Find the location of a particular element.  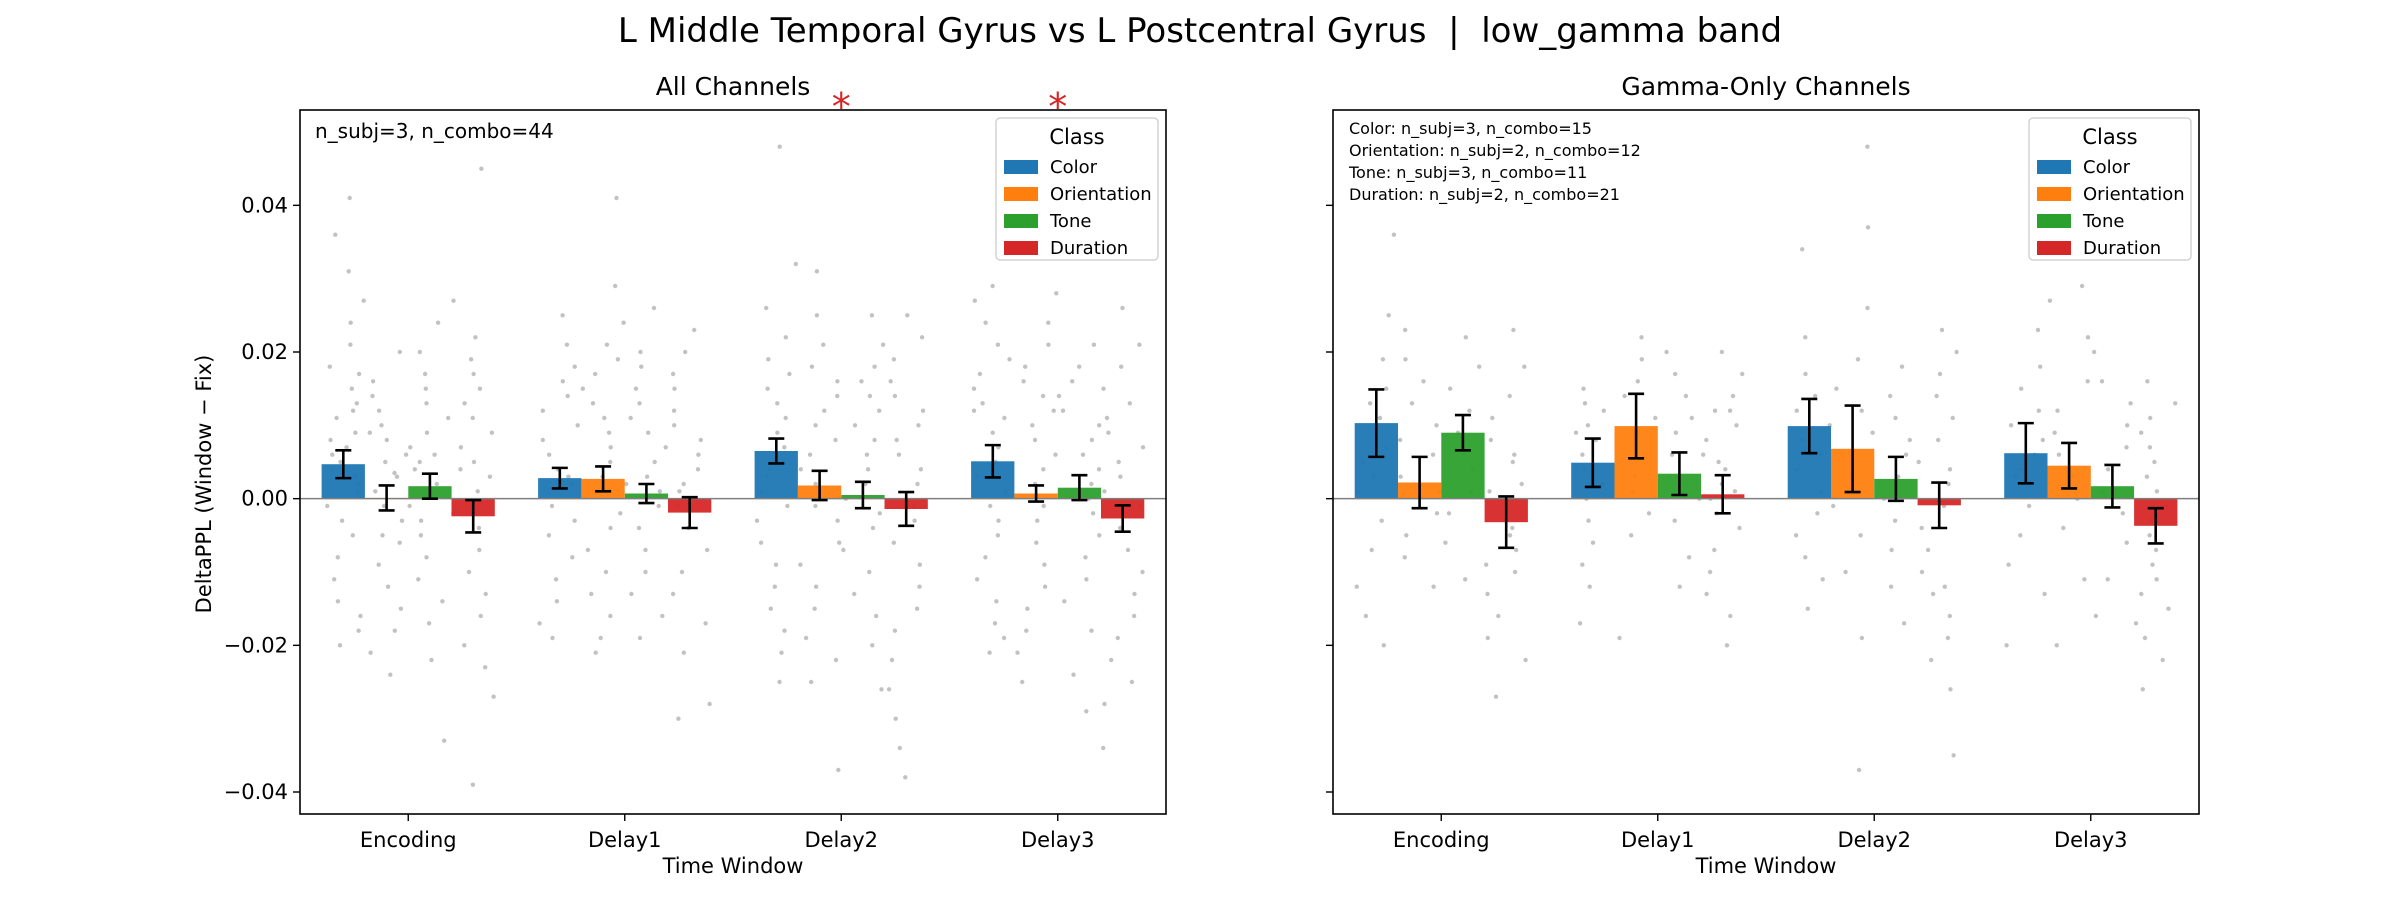

legend-label-color: Color is located at coordinates (1074, 167).